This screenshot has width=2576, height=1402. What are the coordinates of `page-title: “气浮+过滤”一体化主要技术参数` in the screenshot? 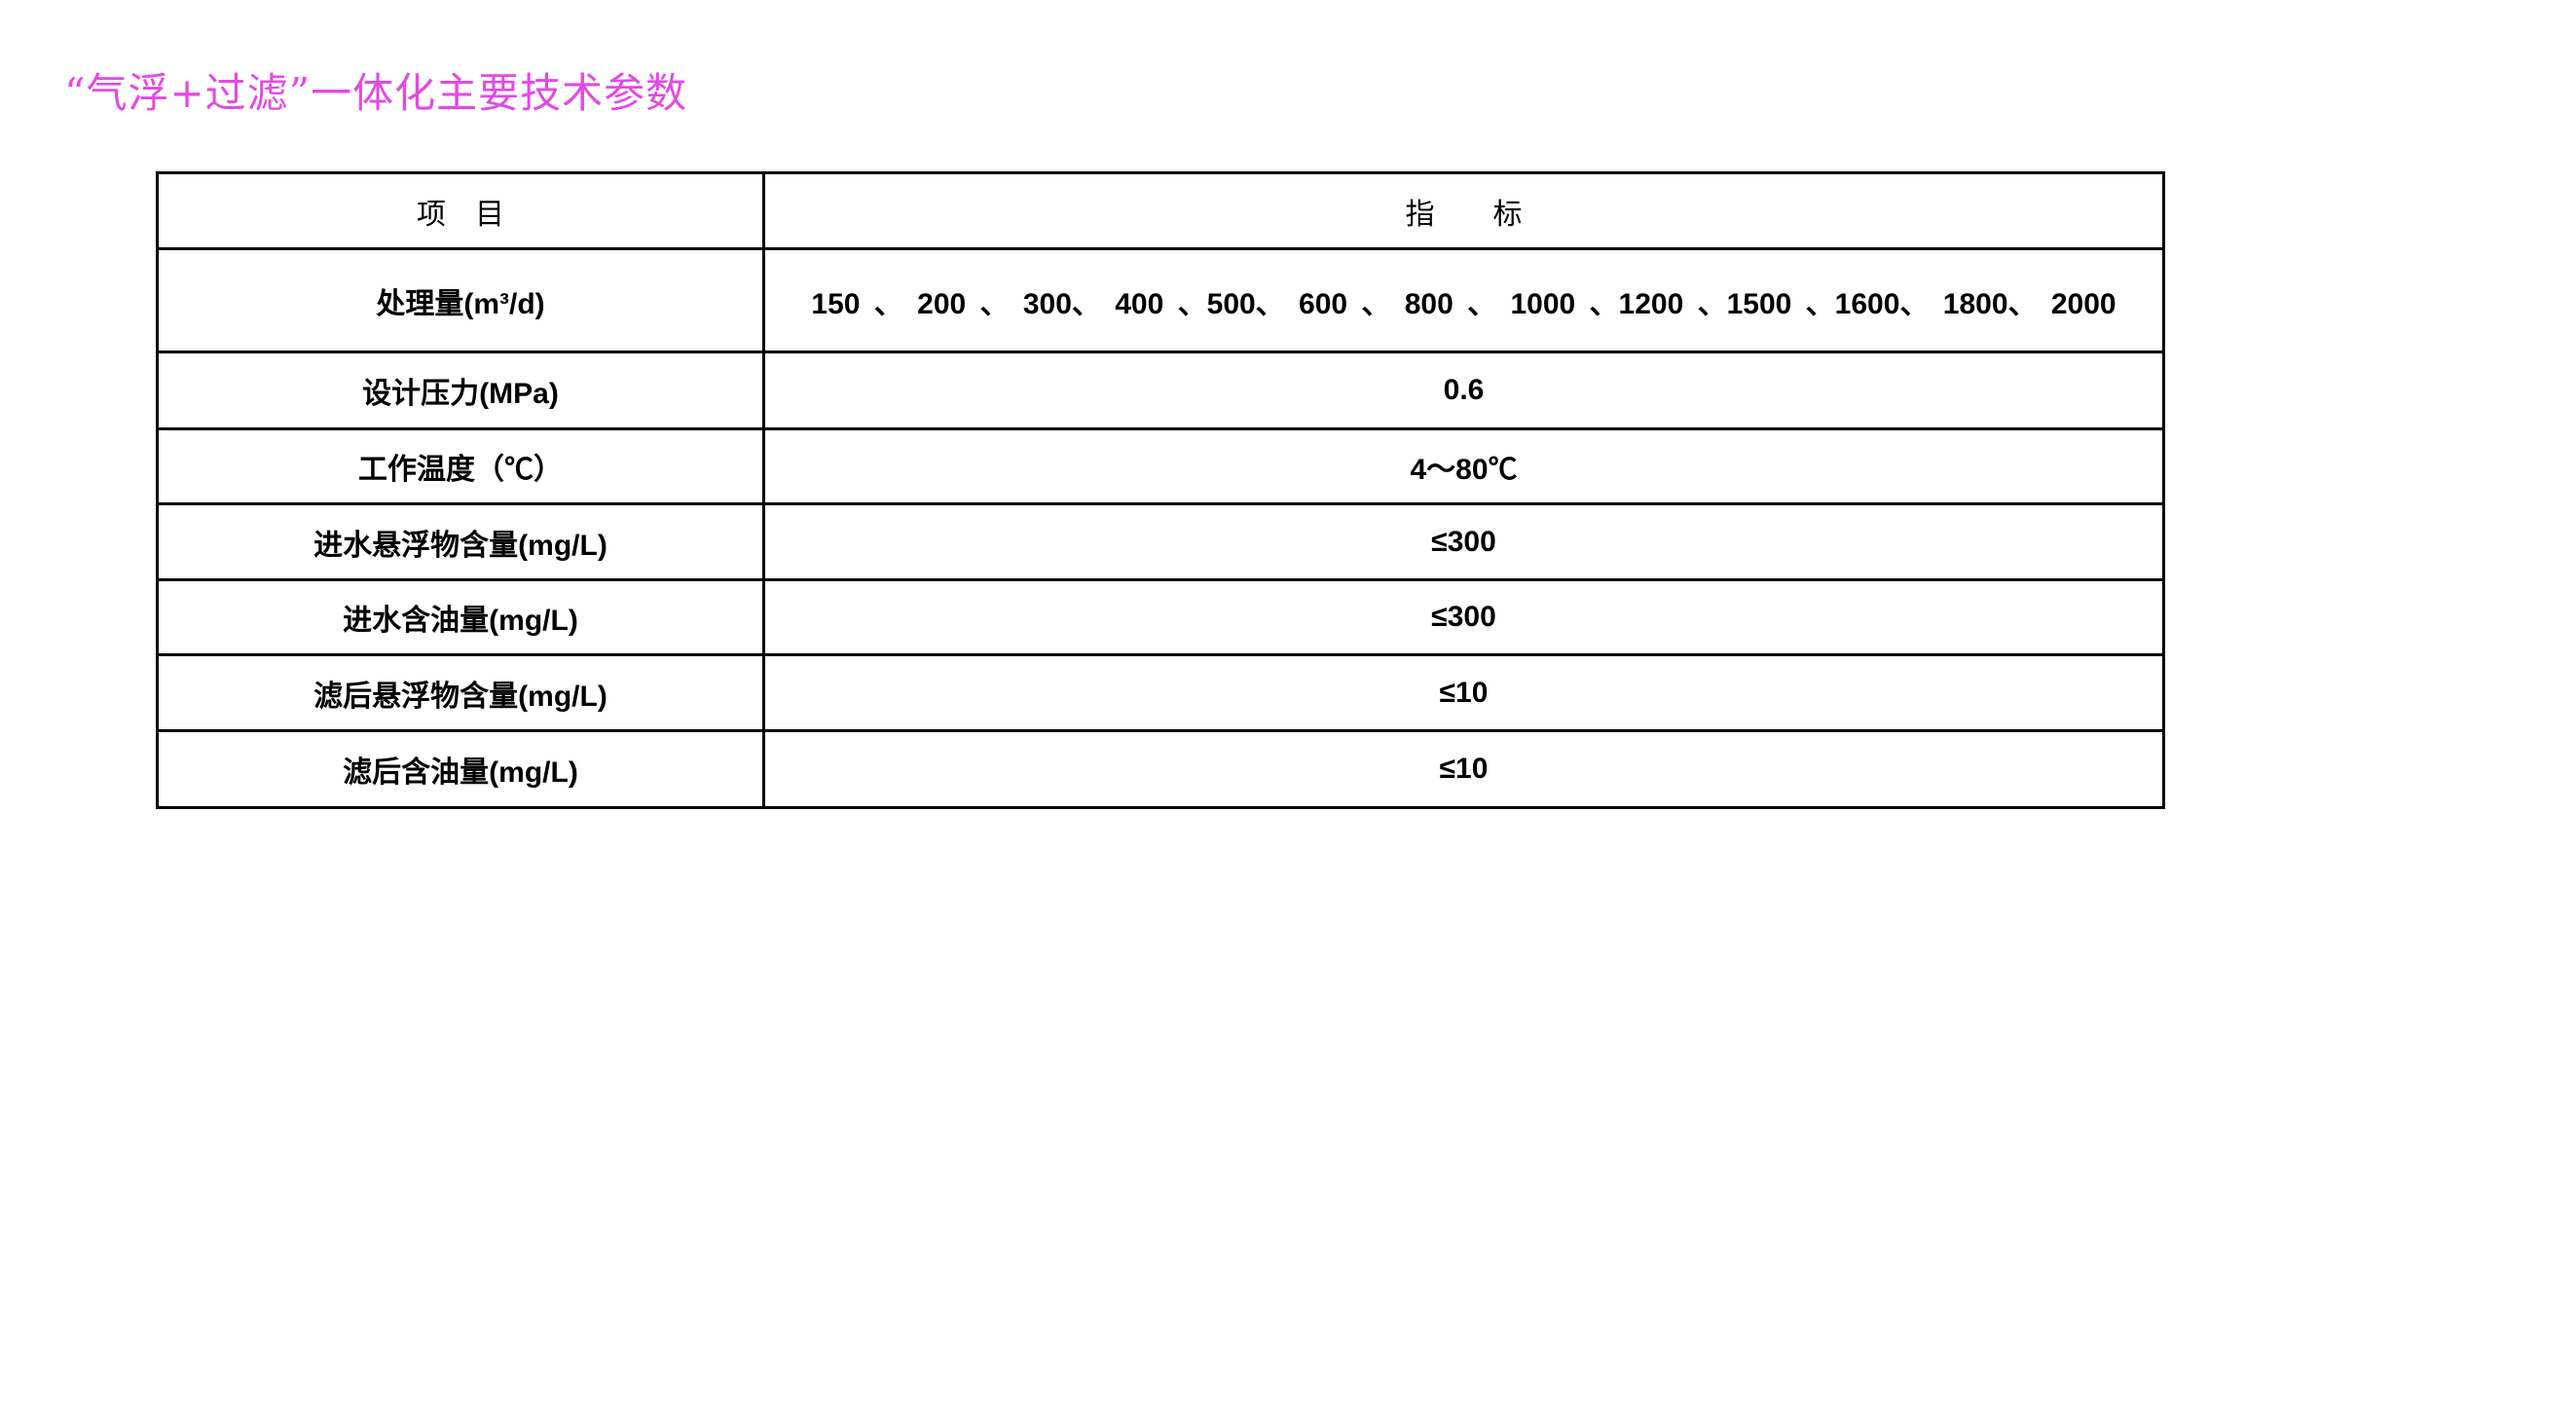 It's located at (376, 93).